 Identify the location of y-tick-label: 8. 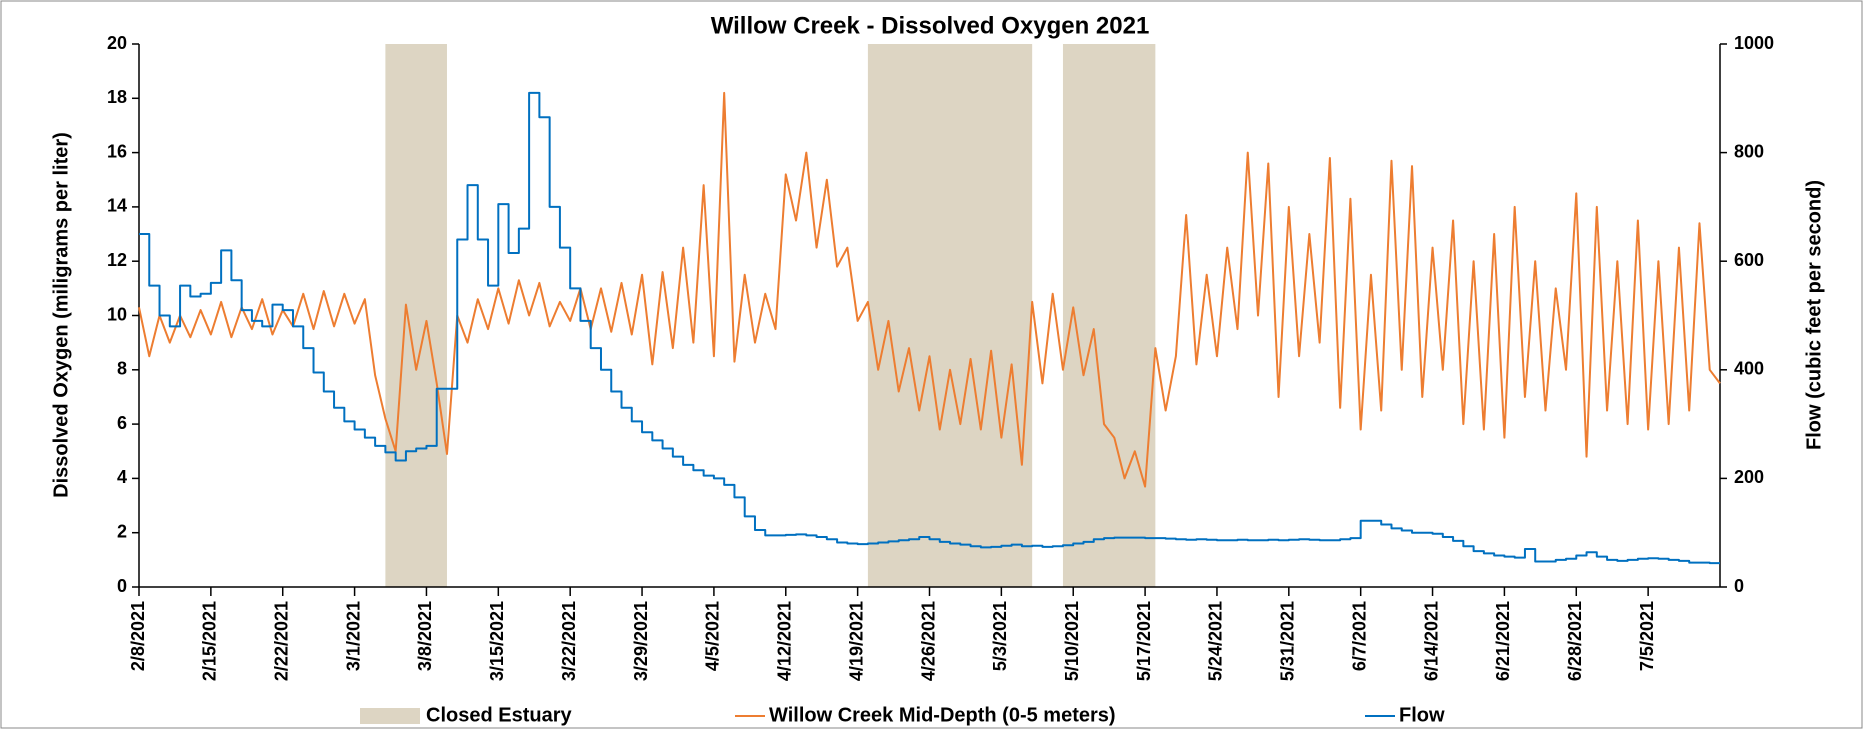
(122, 369).